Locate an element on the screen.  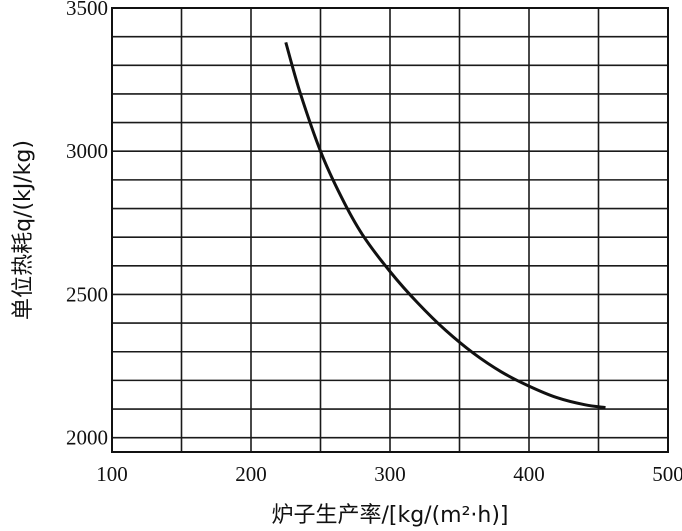
y-tick-label: 3000 is located at coordinates (87, 151).